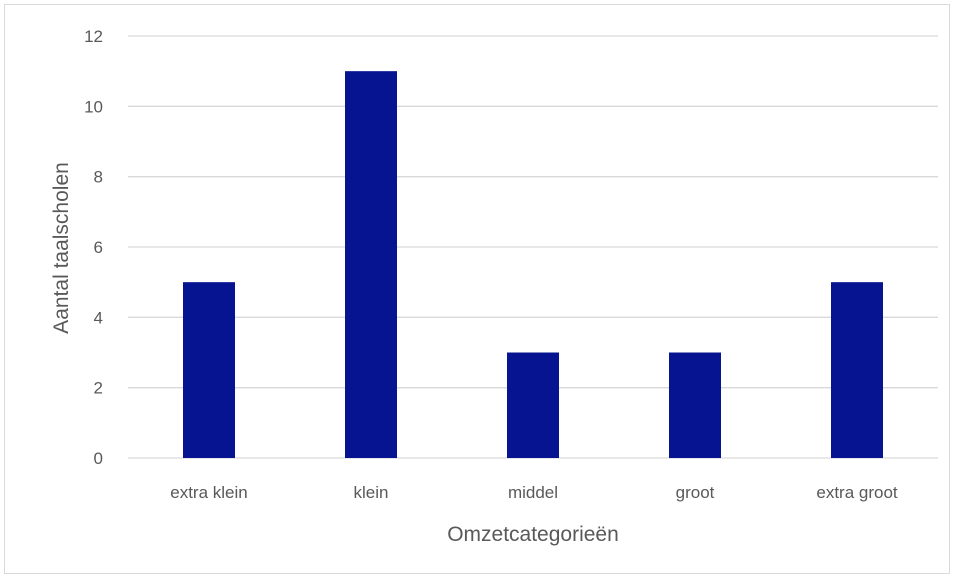  I want to click on x-axis-ticks: extra klein klein middel groot extra groot, so click(534, 492).